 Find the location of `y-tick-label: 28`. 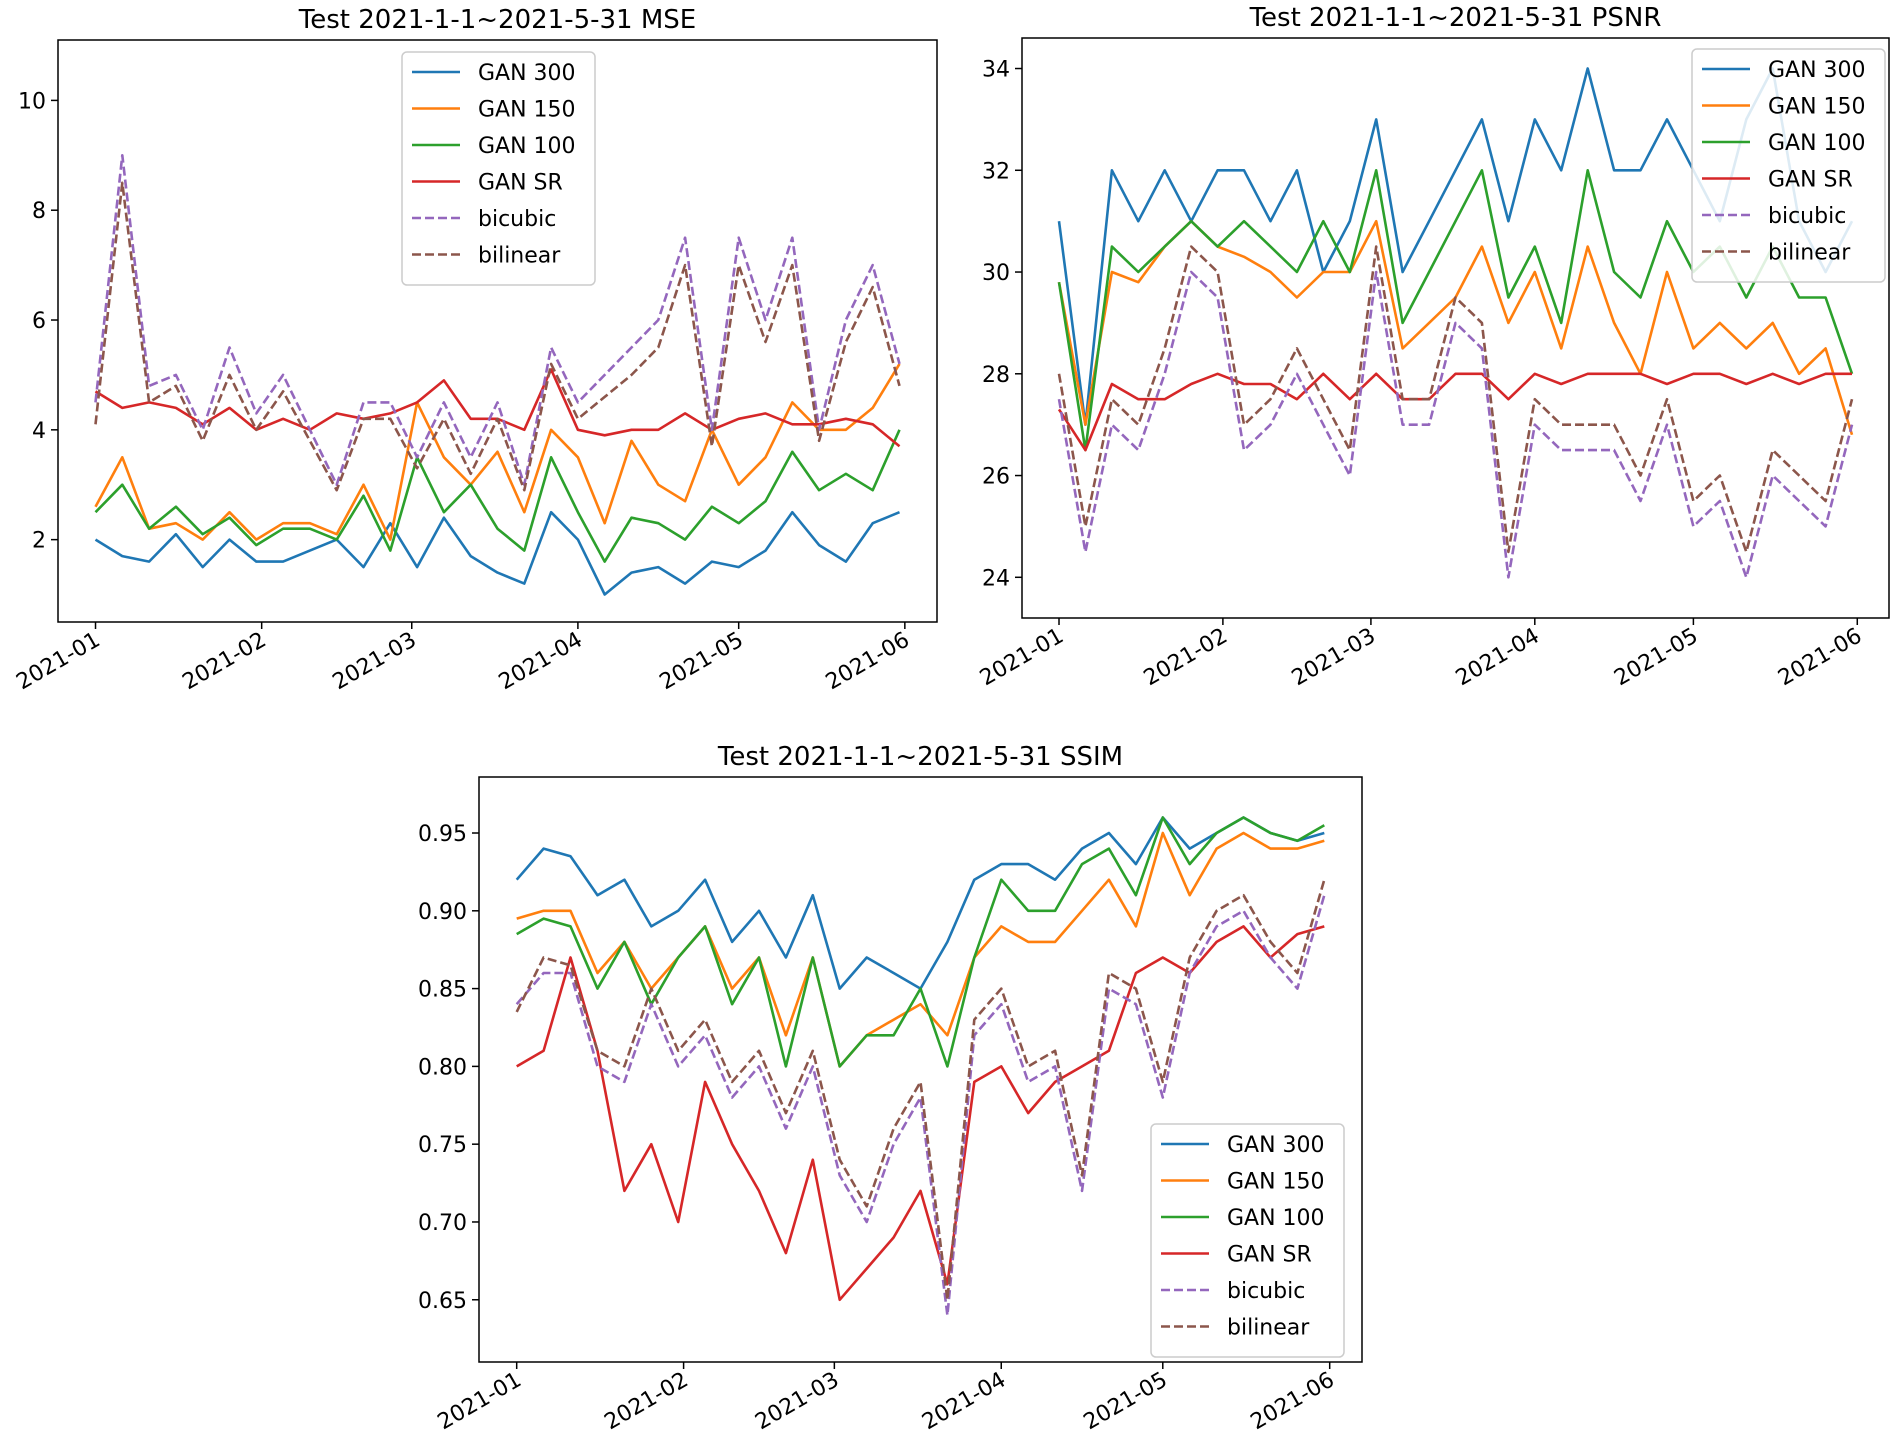

y-tick-label: 28 is located at coordinates (996, 375).